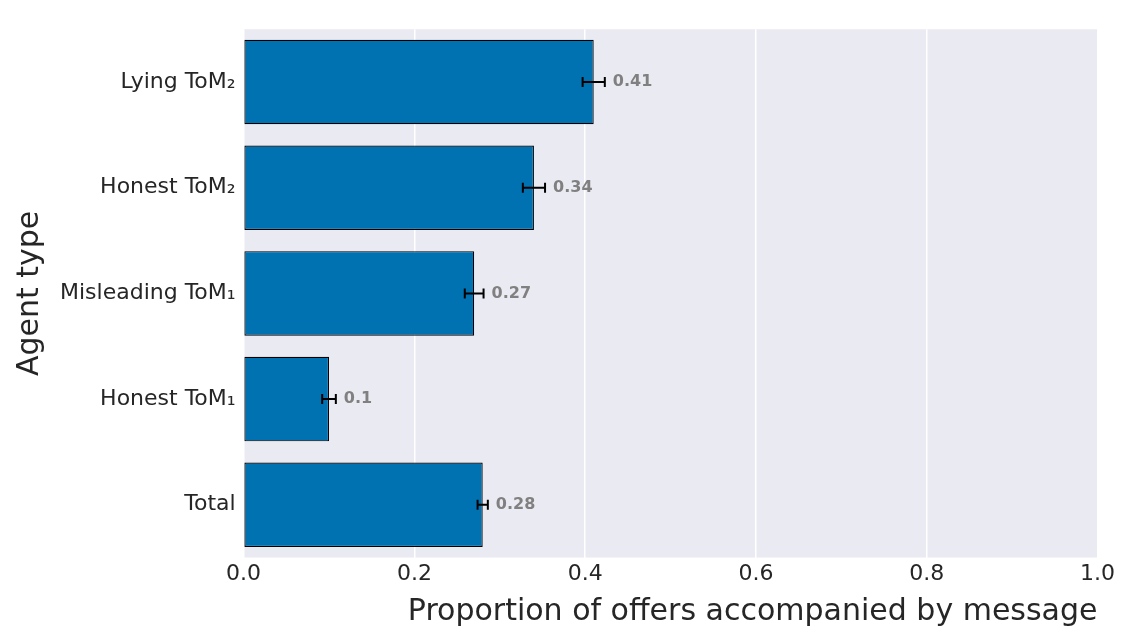 Image resolution: width=1126 pixels, height=642 pixels. Describe the element at coordinates (573, 186) in the screenshot. I see `data-label: 0.34` at that location.